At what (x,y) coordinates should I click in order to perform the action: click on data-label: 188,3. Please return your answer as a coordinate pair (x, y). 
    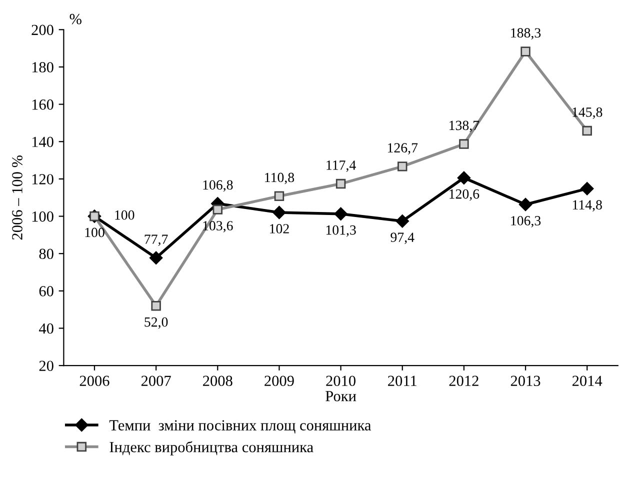
    Looking at the image, I should click on (526, 34).